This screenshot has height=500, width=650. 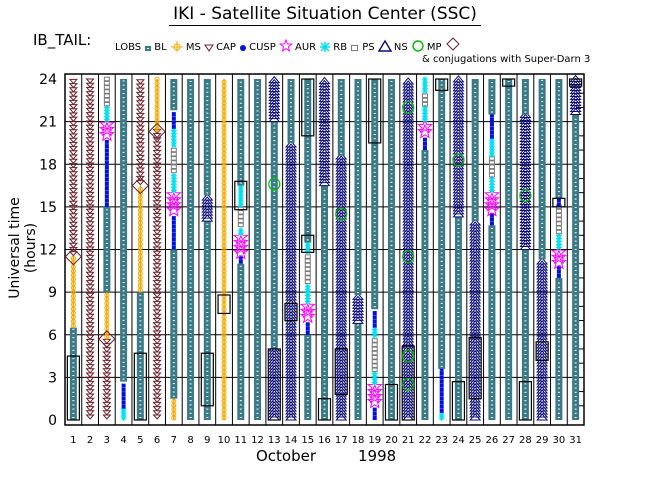 I want to click on legend-symbol-cusp-icon, so click(x=285, y=45).